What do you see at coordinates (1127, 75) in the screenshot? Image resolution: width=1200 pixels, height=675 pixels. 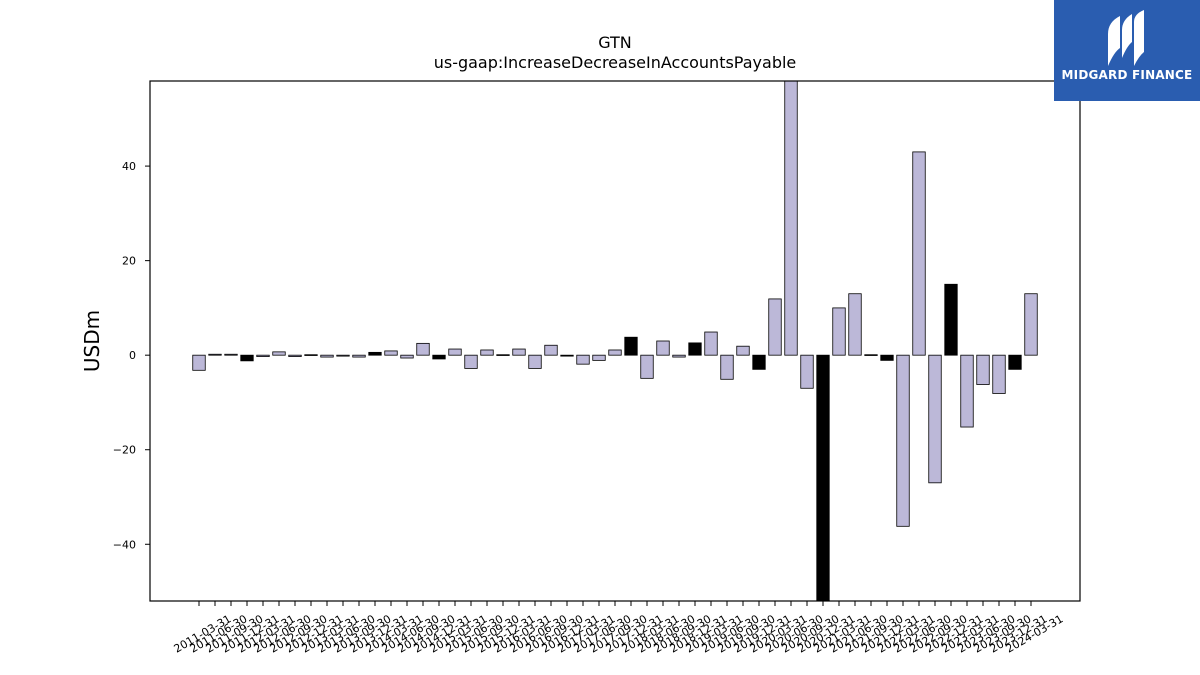 I see `brand-name: MIDGARD FINANCE` at bounding box center [1127, 75].